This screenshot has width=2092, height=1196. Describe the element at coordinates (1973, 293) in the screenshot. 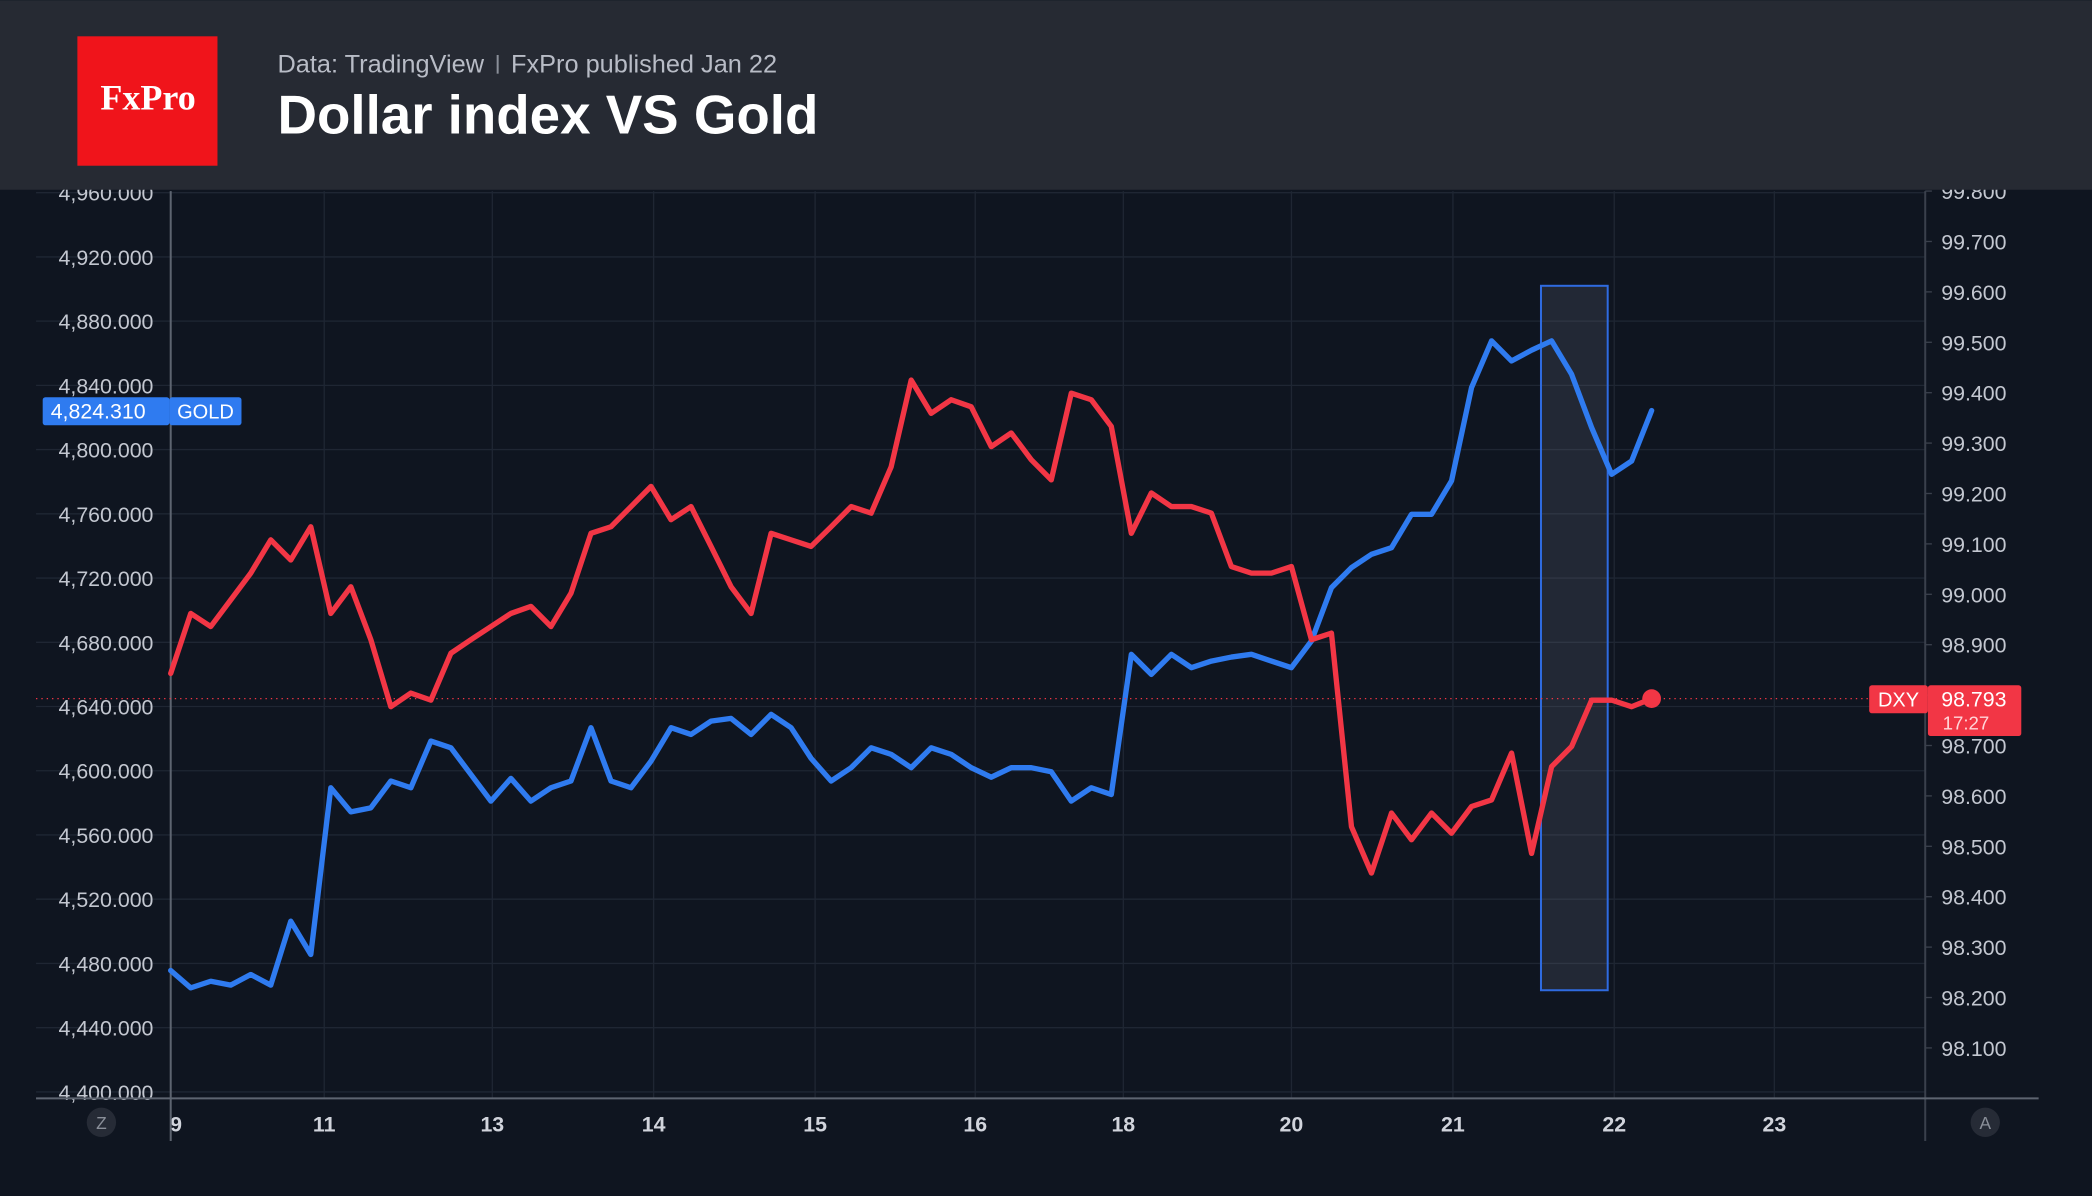

I see `y2-tick-label: 99.600` at that location.